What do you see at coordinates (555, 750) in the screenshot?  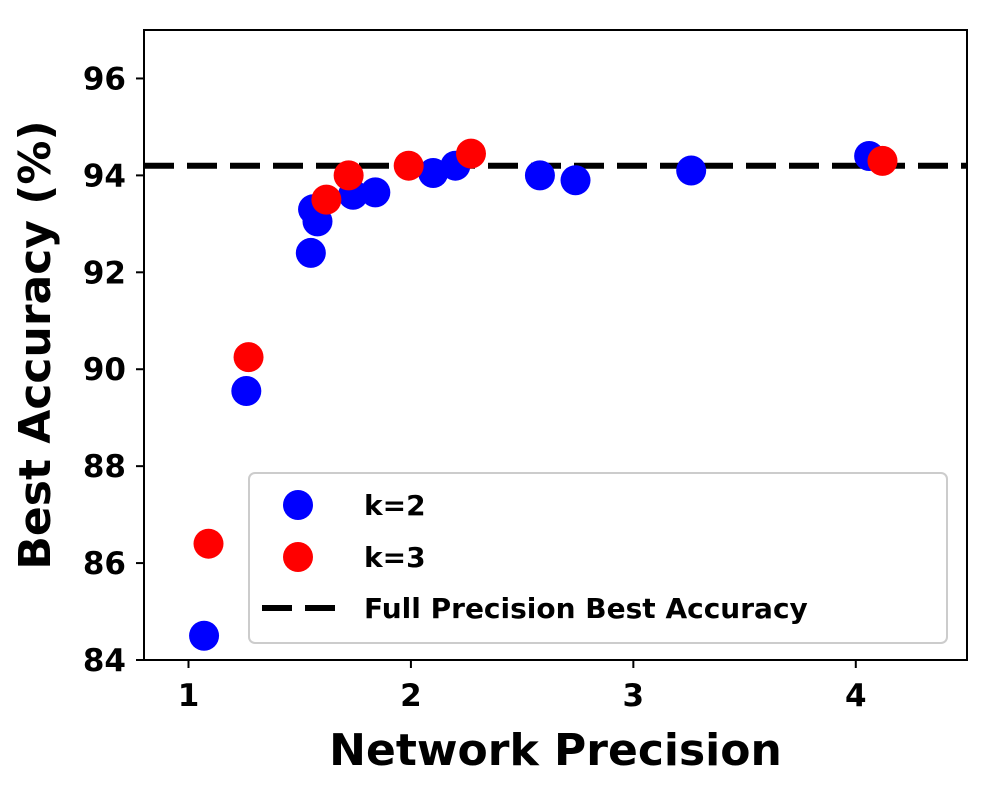 I see `x-axis-title: Network Precision` at bounding box center [555, 750].